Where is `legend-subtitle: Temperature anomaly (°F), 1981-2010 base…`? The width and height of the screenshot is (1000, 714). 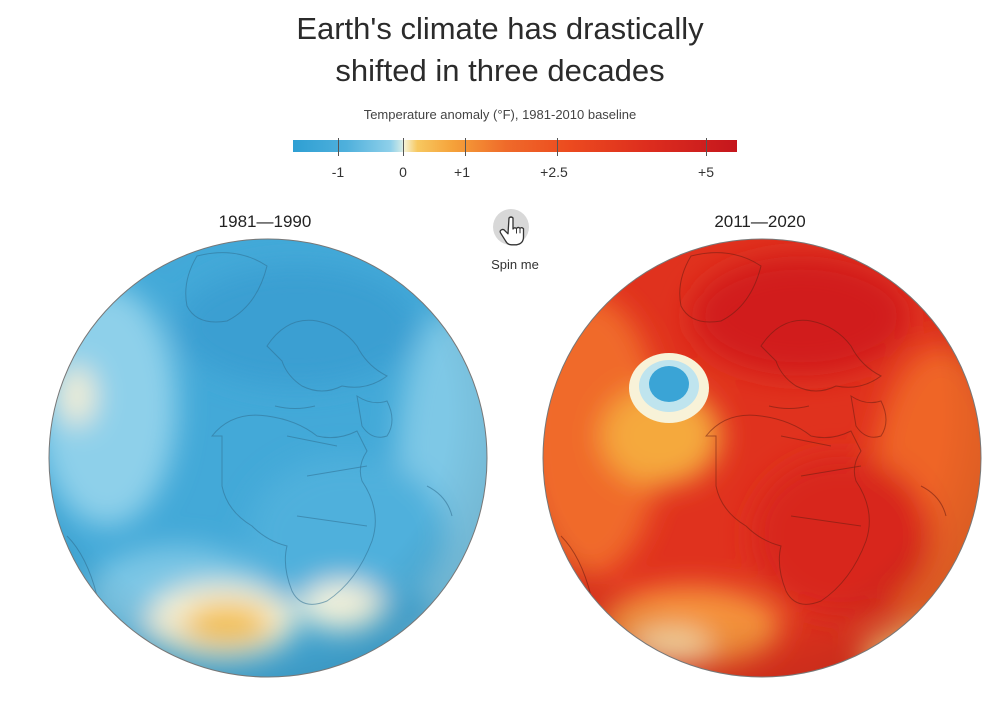 legend-subtitle: Temperature anomaly (°F), 1981-2010 base… is located at coordinates (500, 114).